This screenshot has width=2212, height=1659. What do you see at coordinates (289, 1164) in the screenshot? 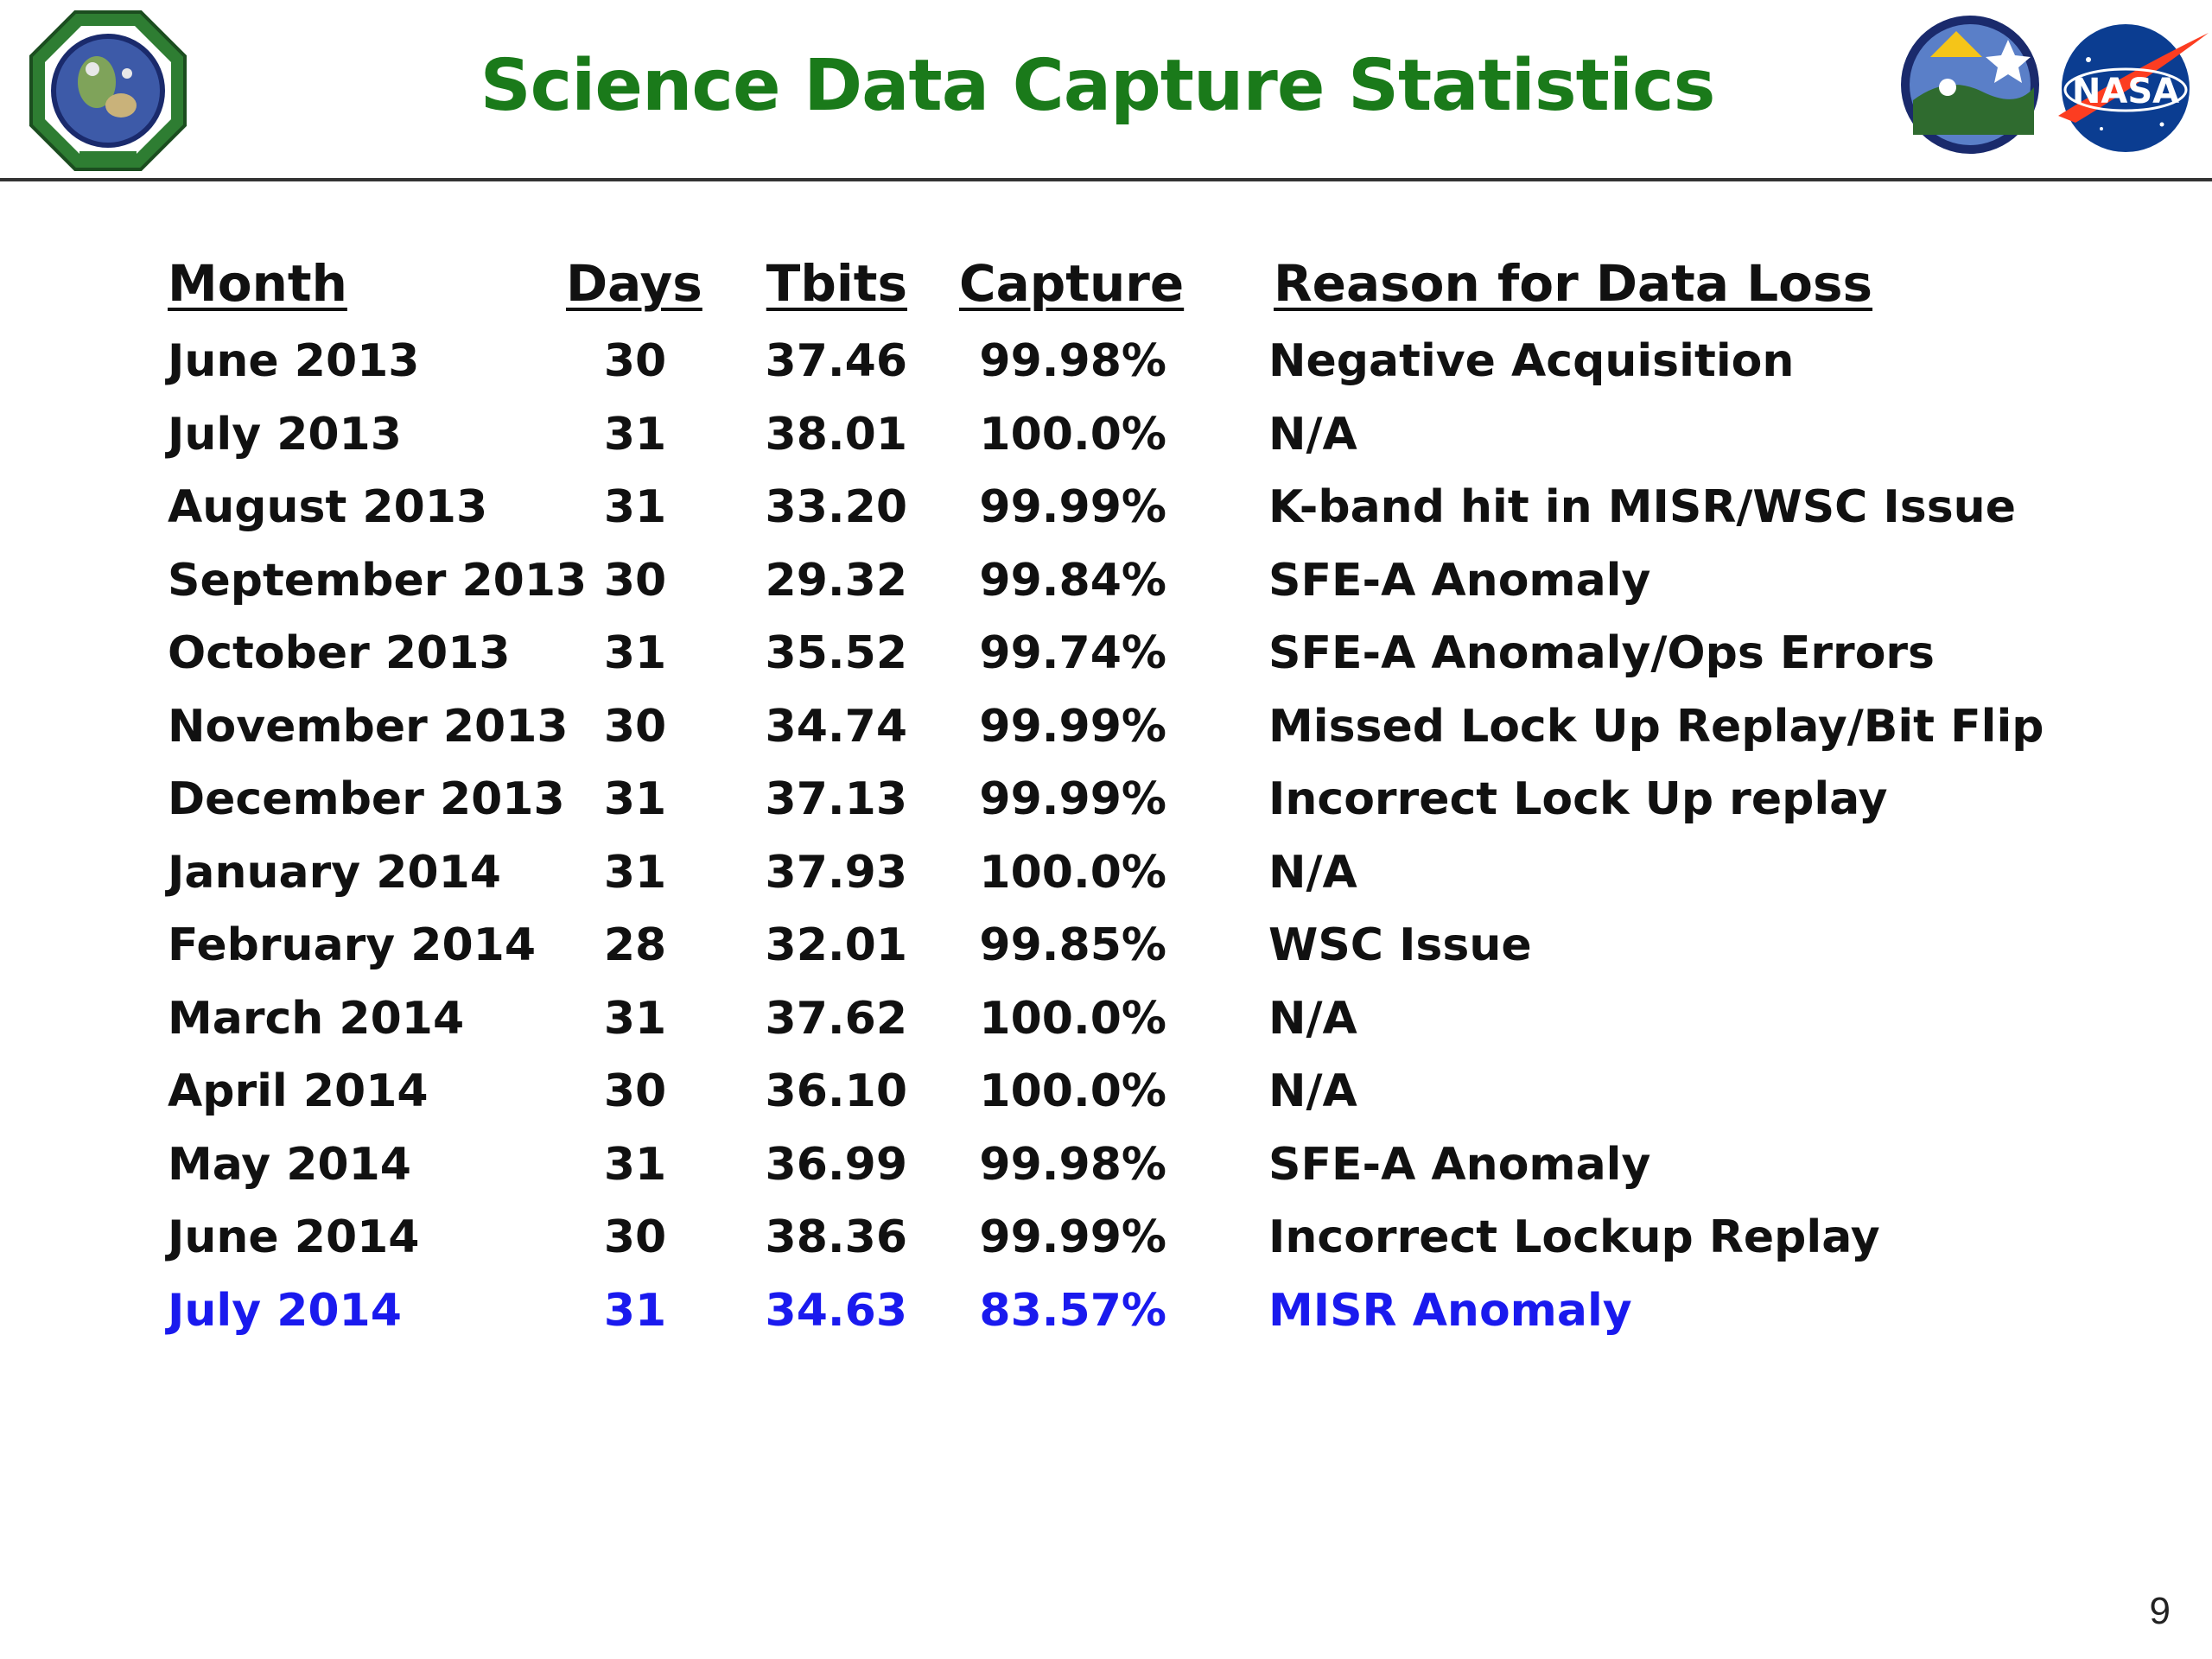
I see `cell-month: May 2014` at bounding box center [289, 1164].